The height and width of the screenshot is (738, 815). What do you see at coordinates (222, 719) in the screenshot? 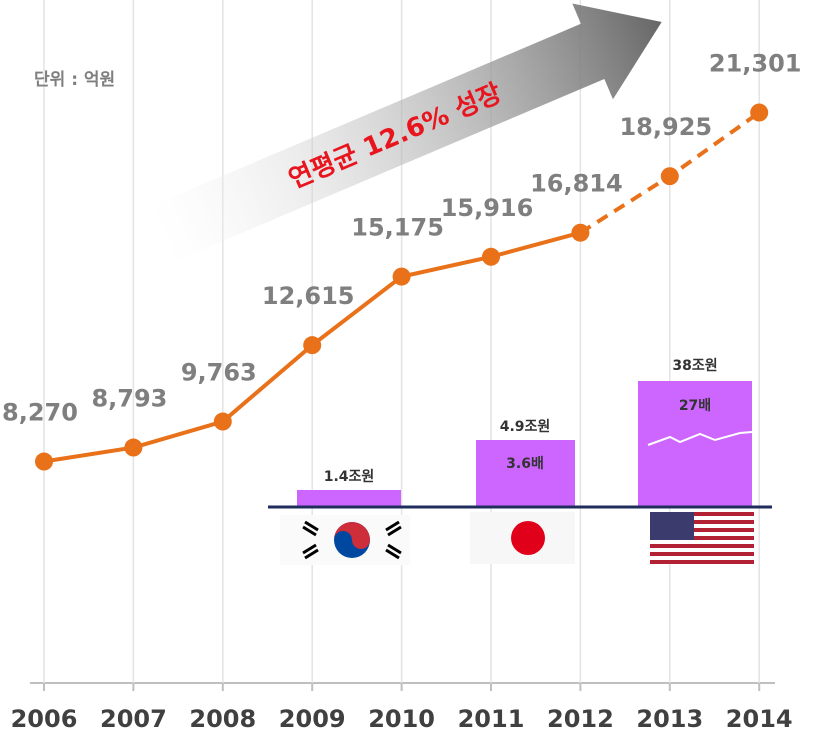
I see `x-tick-label: 2008` at bounding box center [222, 719].